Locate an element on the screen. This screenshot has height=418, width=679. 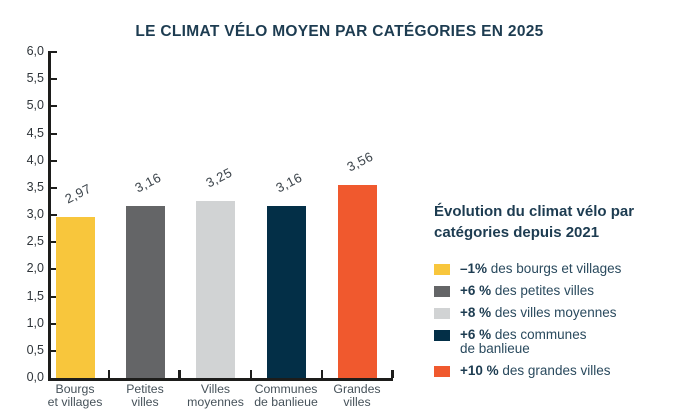
x-category-label: Grandes villes is located at coordinates (357, 395).